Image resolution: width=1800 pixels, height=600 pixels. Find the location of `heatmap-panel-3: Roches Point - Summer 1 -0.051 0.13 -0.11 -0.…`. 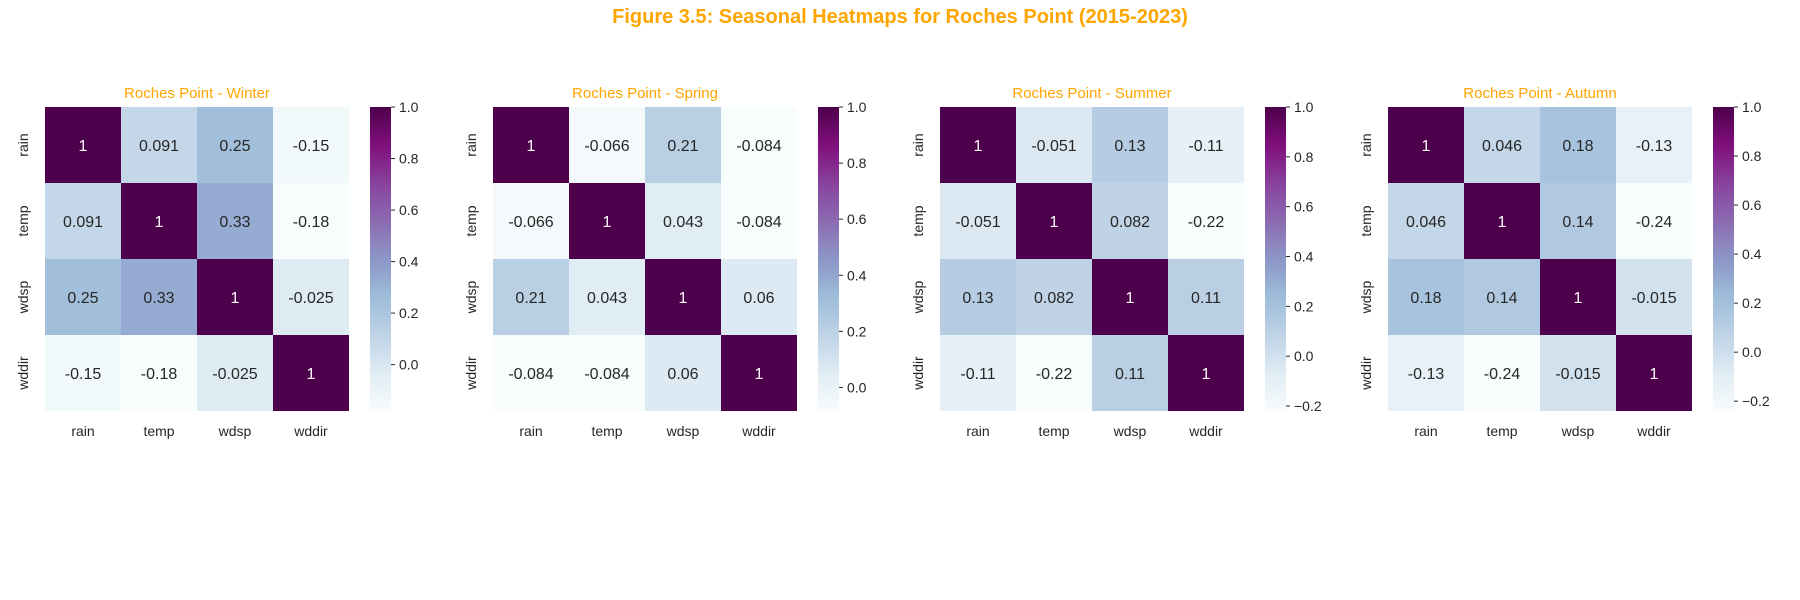

heatmap-panel-3: Roches Point - Summer 1 -0.051 0.13 -0.11 -0.… is located at coordinates (1116, 262).